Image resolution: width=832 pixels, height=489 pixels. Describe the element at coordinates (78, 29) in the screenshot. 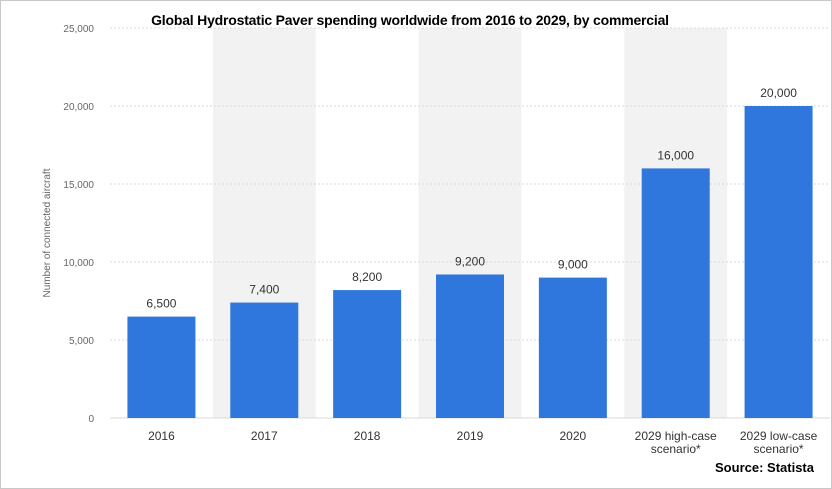

I see `y-tick-label: 25,000` at that location.